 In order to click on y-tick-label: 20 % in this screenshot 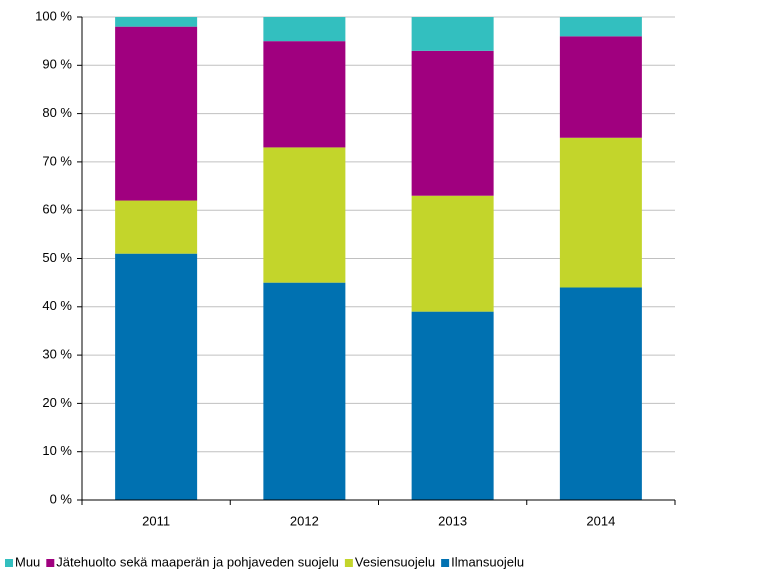, I will do `click(57, 402)`.